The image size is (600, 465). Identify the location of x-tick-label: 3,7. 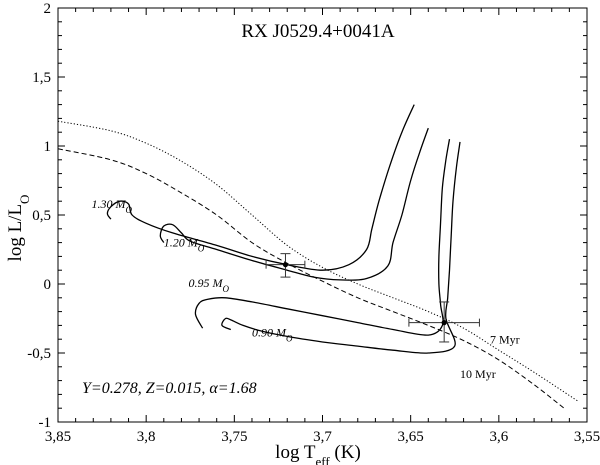
(322, 437).